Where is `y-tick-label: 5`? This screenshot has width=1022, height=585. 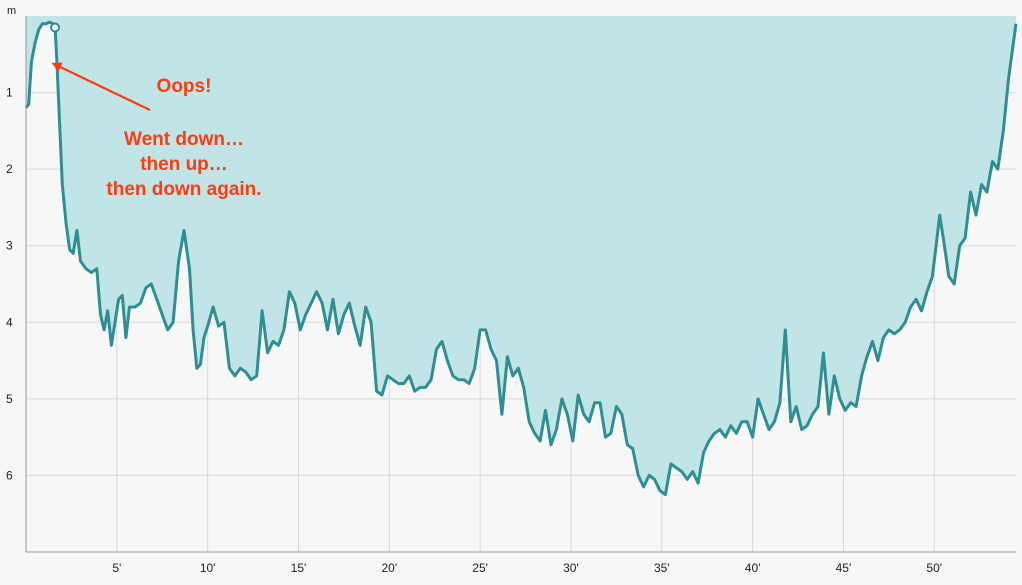
y-tick-label: 5 is located at coordinates (9, 399).